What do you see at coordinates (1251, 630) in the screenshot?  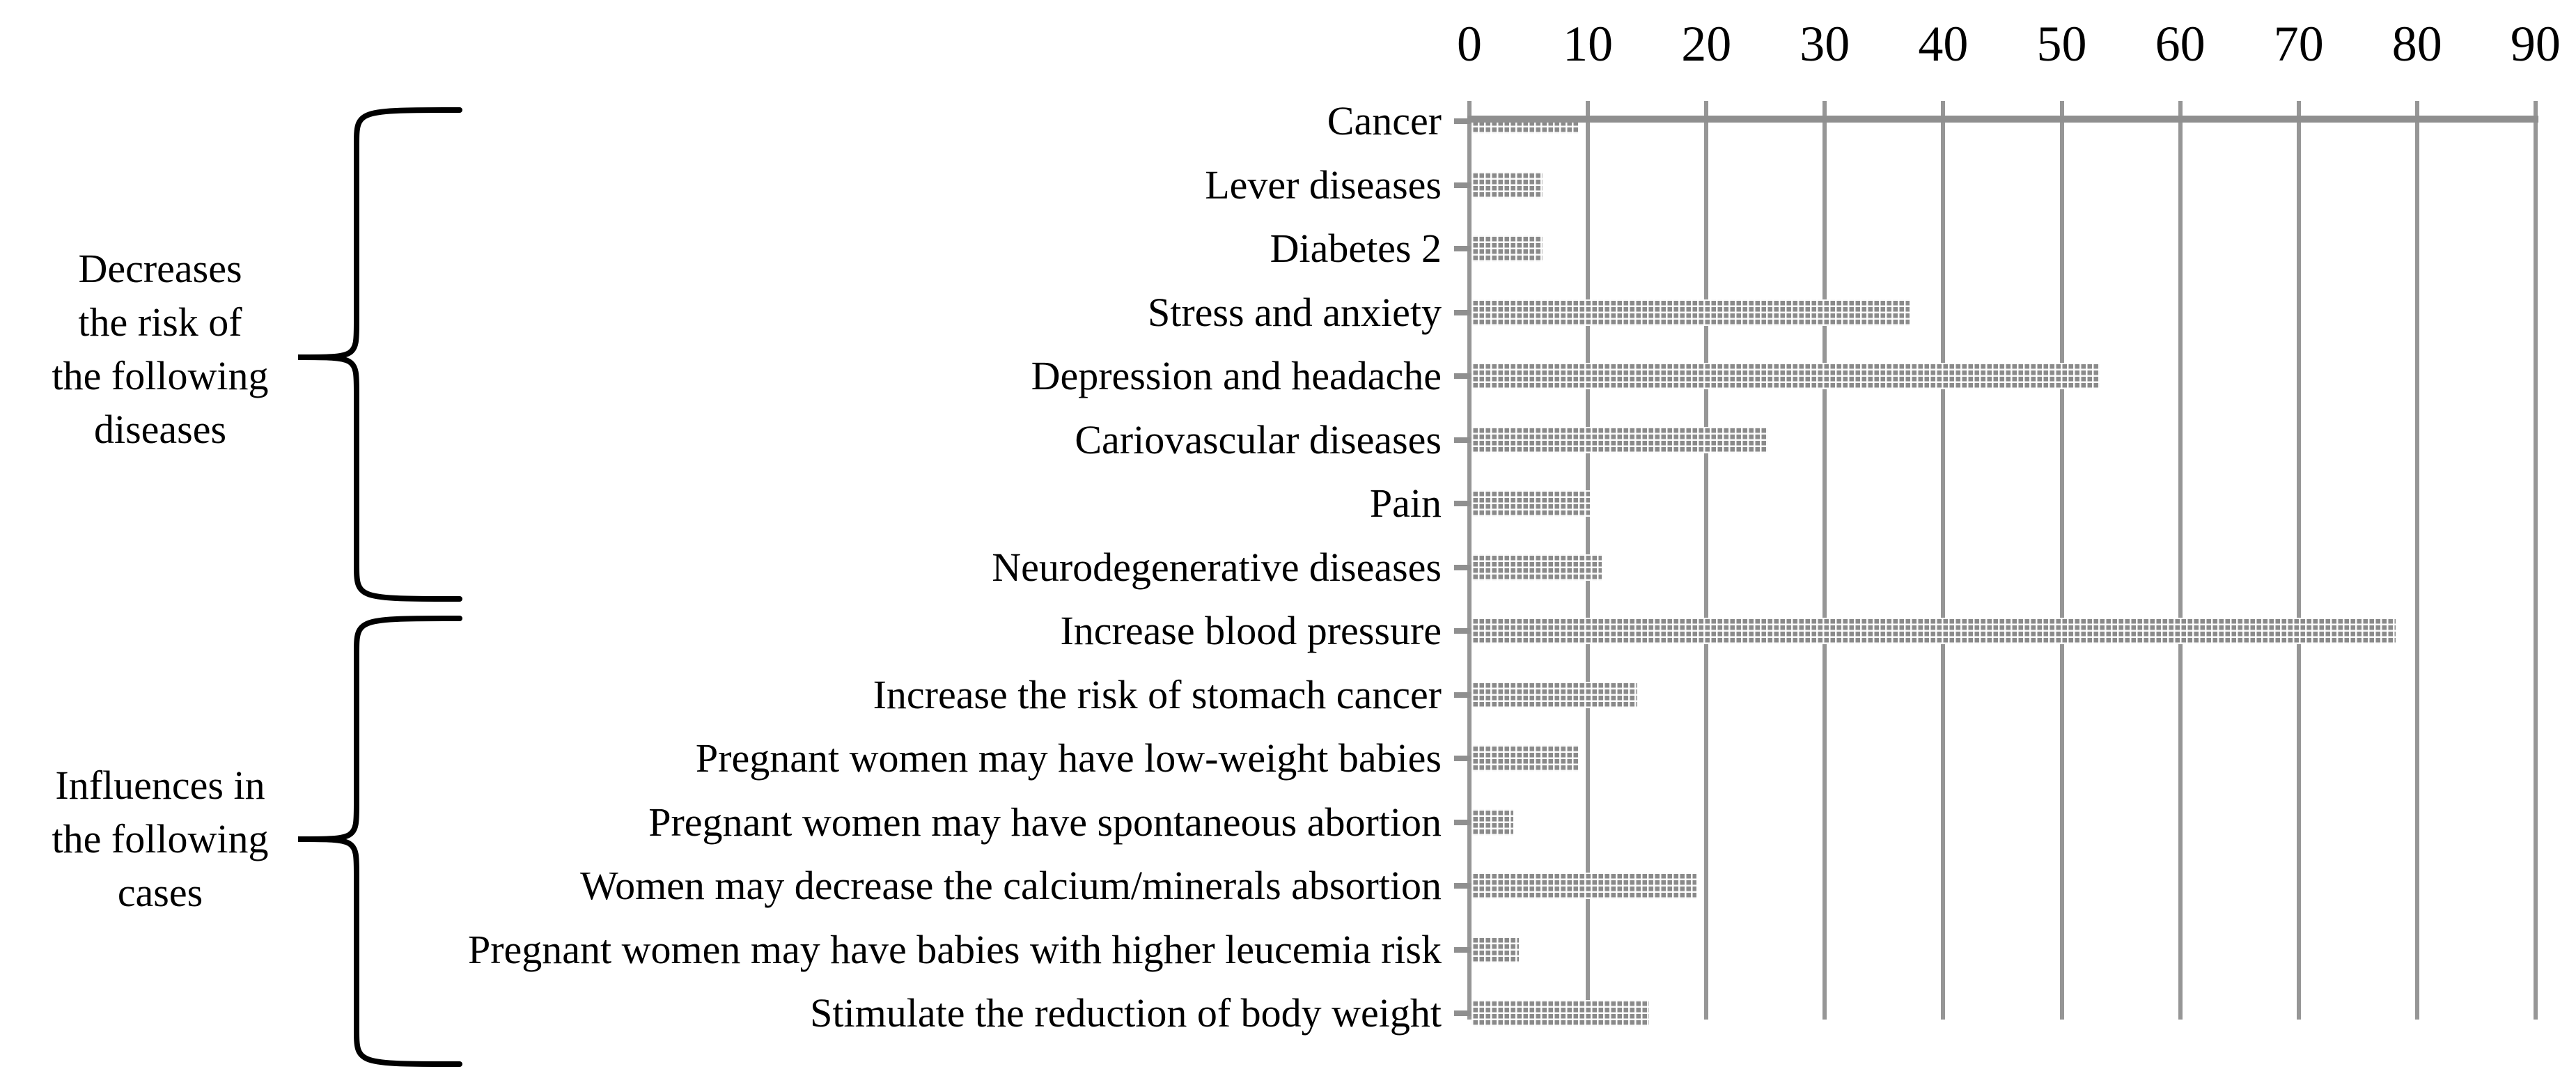 I see `category-label: Increase blood pressure` at bounding box center [1251, 630].